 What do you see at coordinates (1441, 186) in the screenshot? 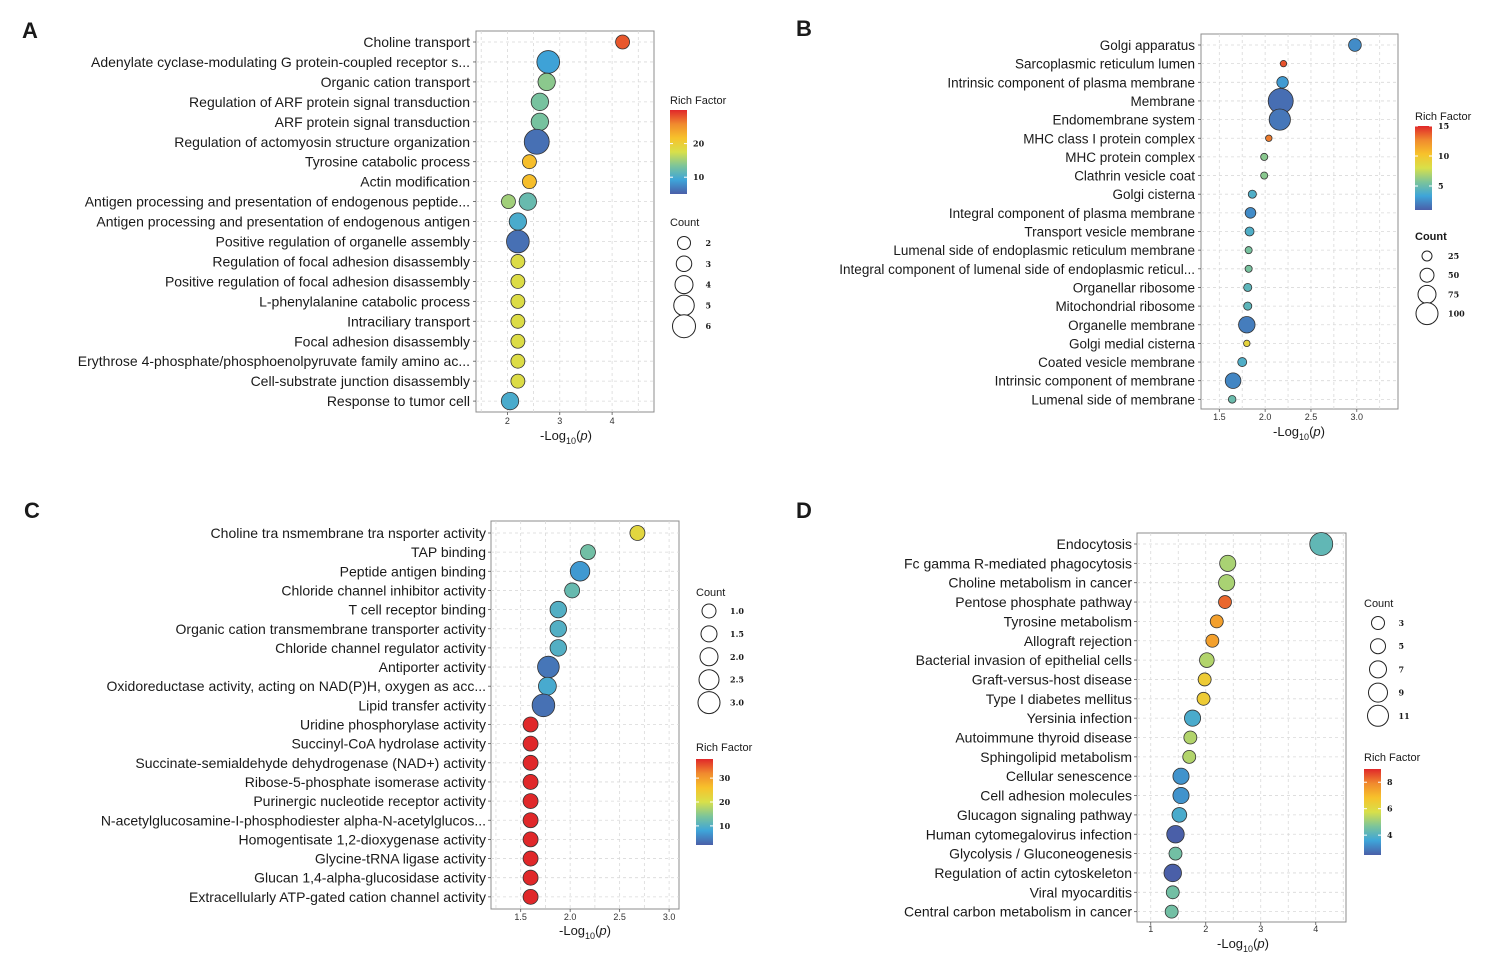
I see `color-legend-tick-label: 5` at bounding box center [1441, 186].